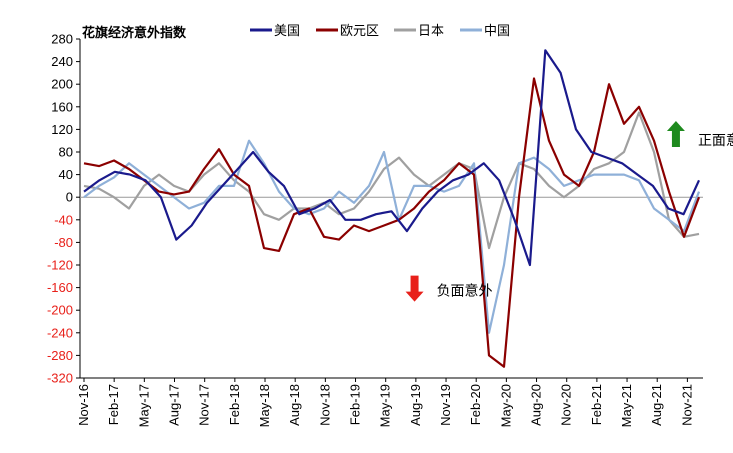  I want to click on x-tick-label: Feb-18, so click(234, 404).